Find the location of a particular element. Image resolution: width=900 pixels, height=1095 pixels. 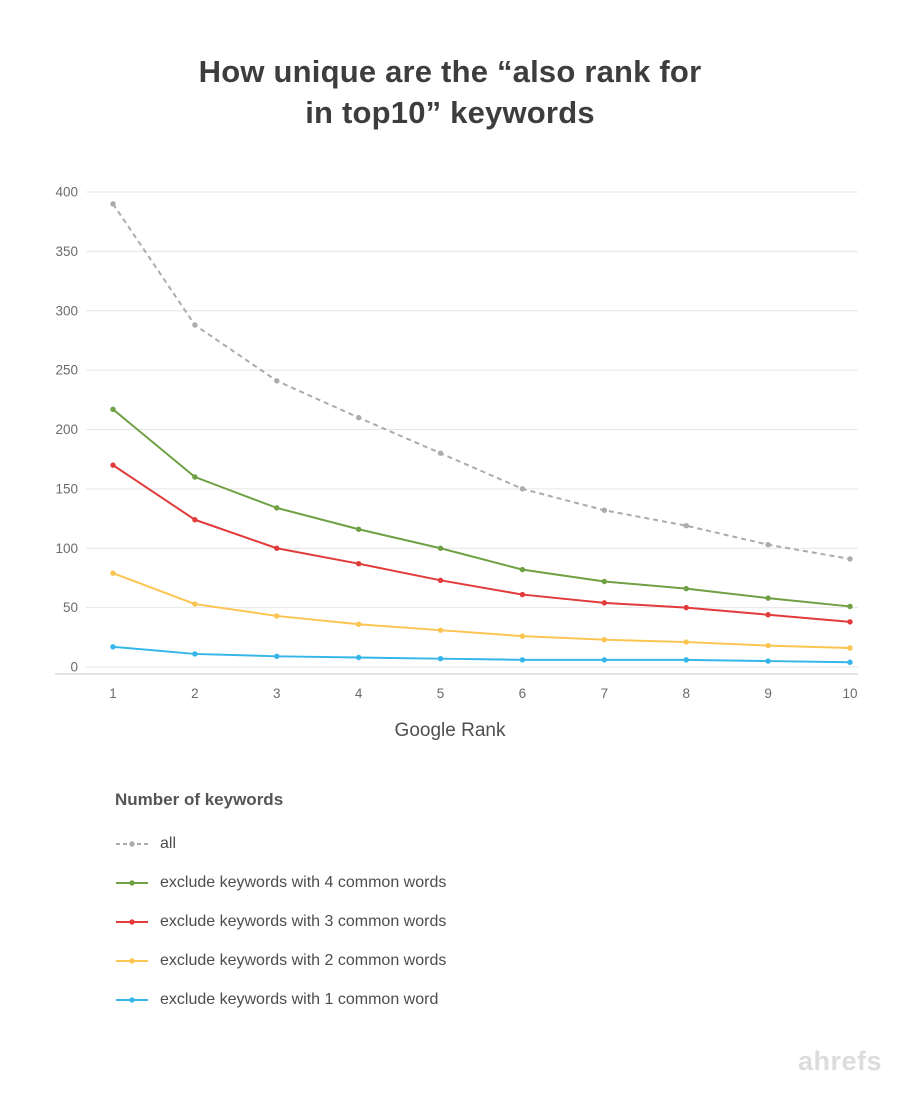

x-tick-label: 6 is located at coordinates (523, 693).